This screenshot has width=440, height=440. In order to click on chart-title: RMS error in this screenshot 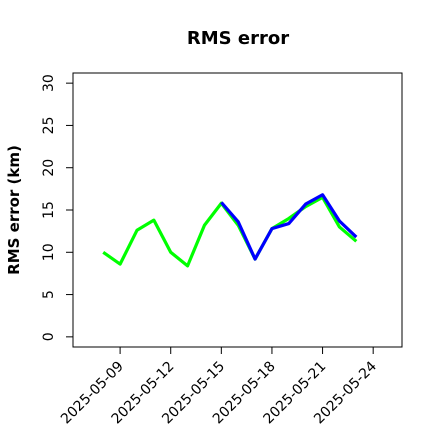, I will do `click(238, 38)`.